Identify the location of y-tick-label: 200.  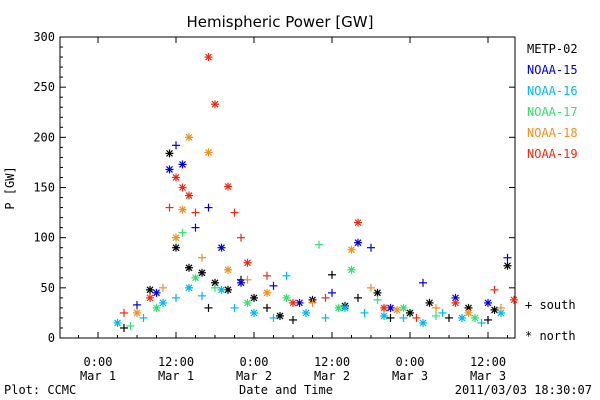
(44, 137).